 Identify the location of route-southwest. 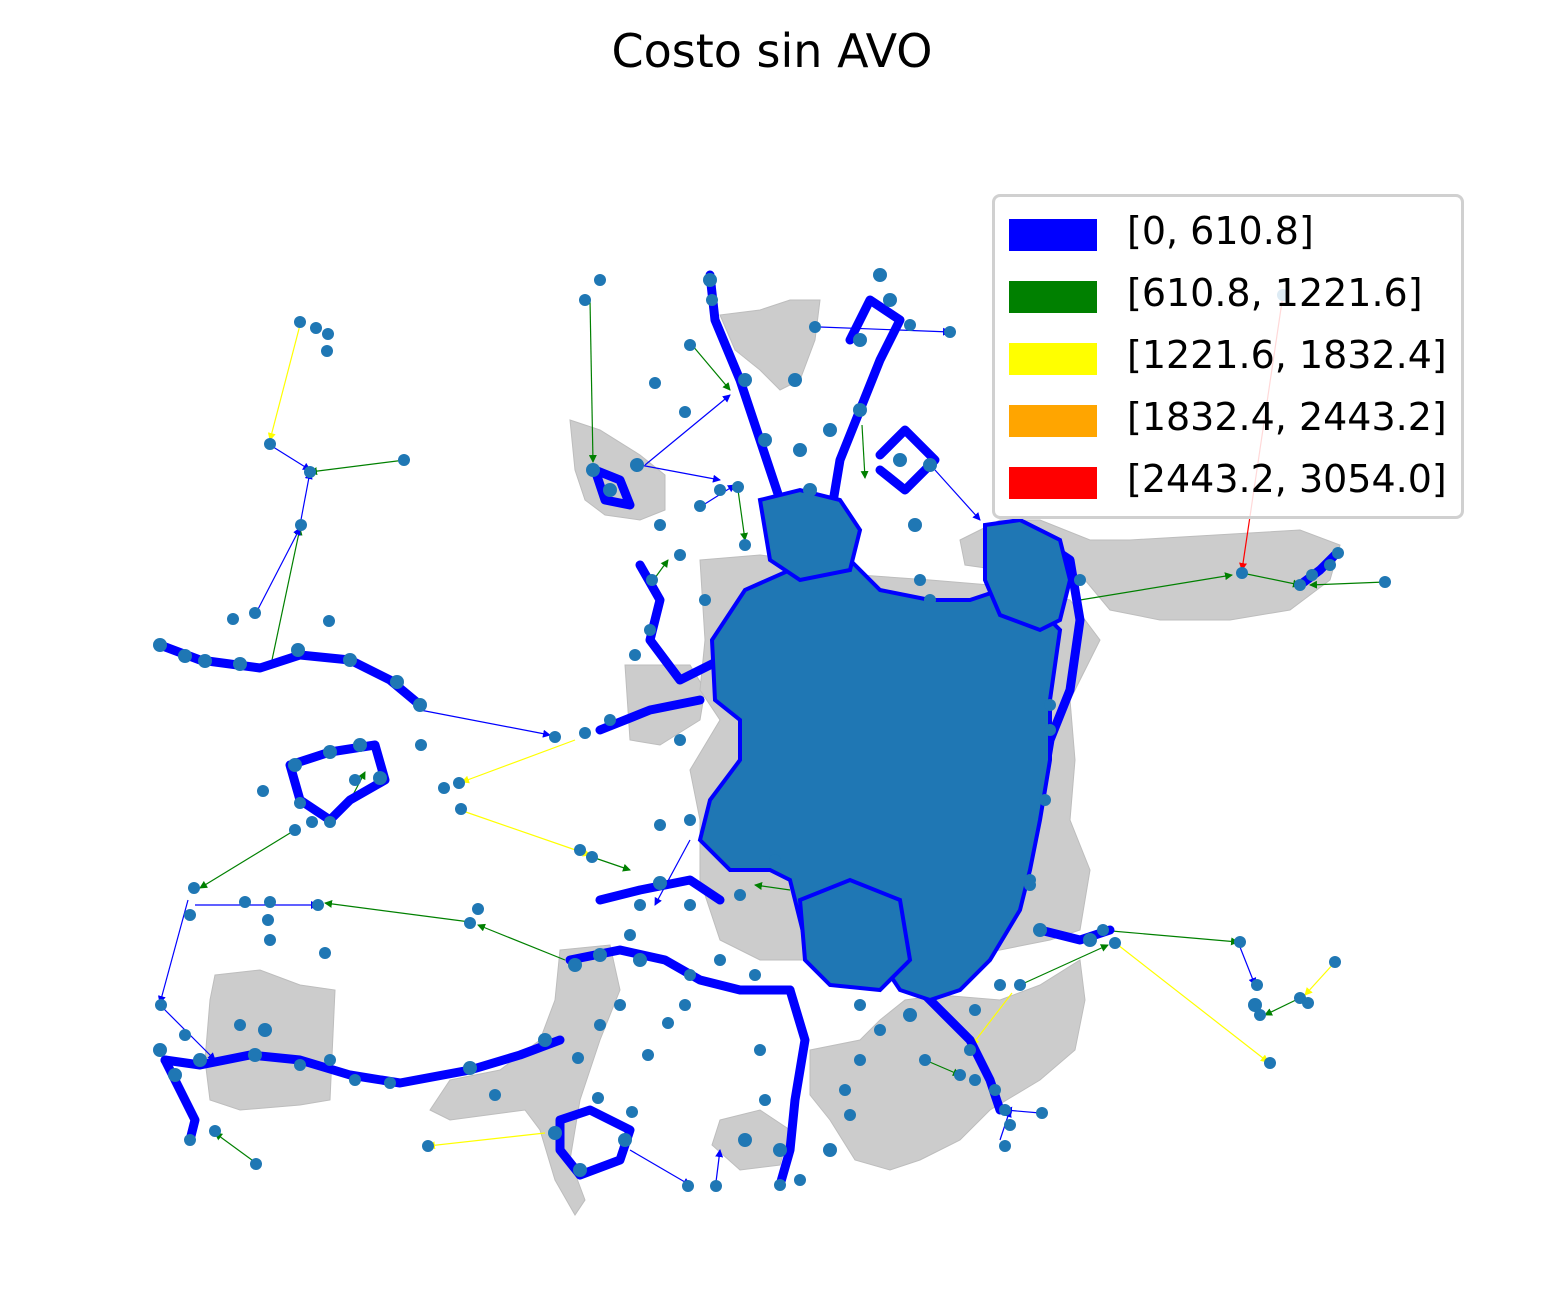
(362, 1061).